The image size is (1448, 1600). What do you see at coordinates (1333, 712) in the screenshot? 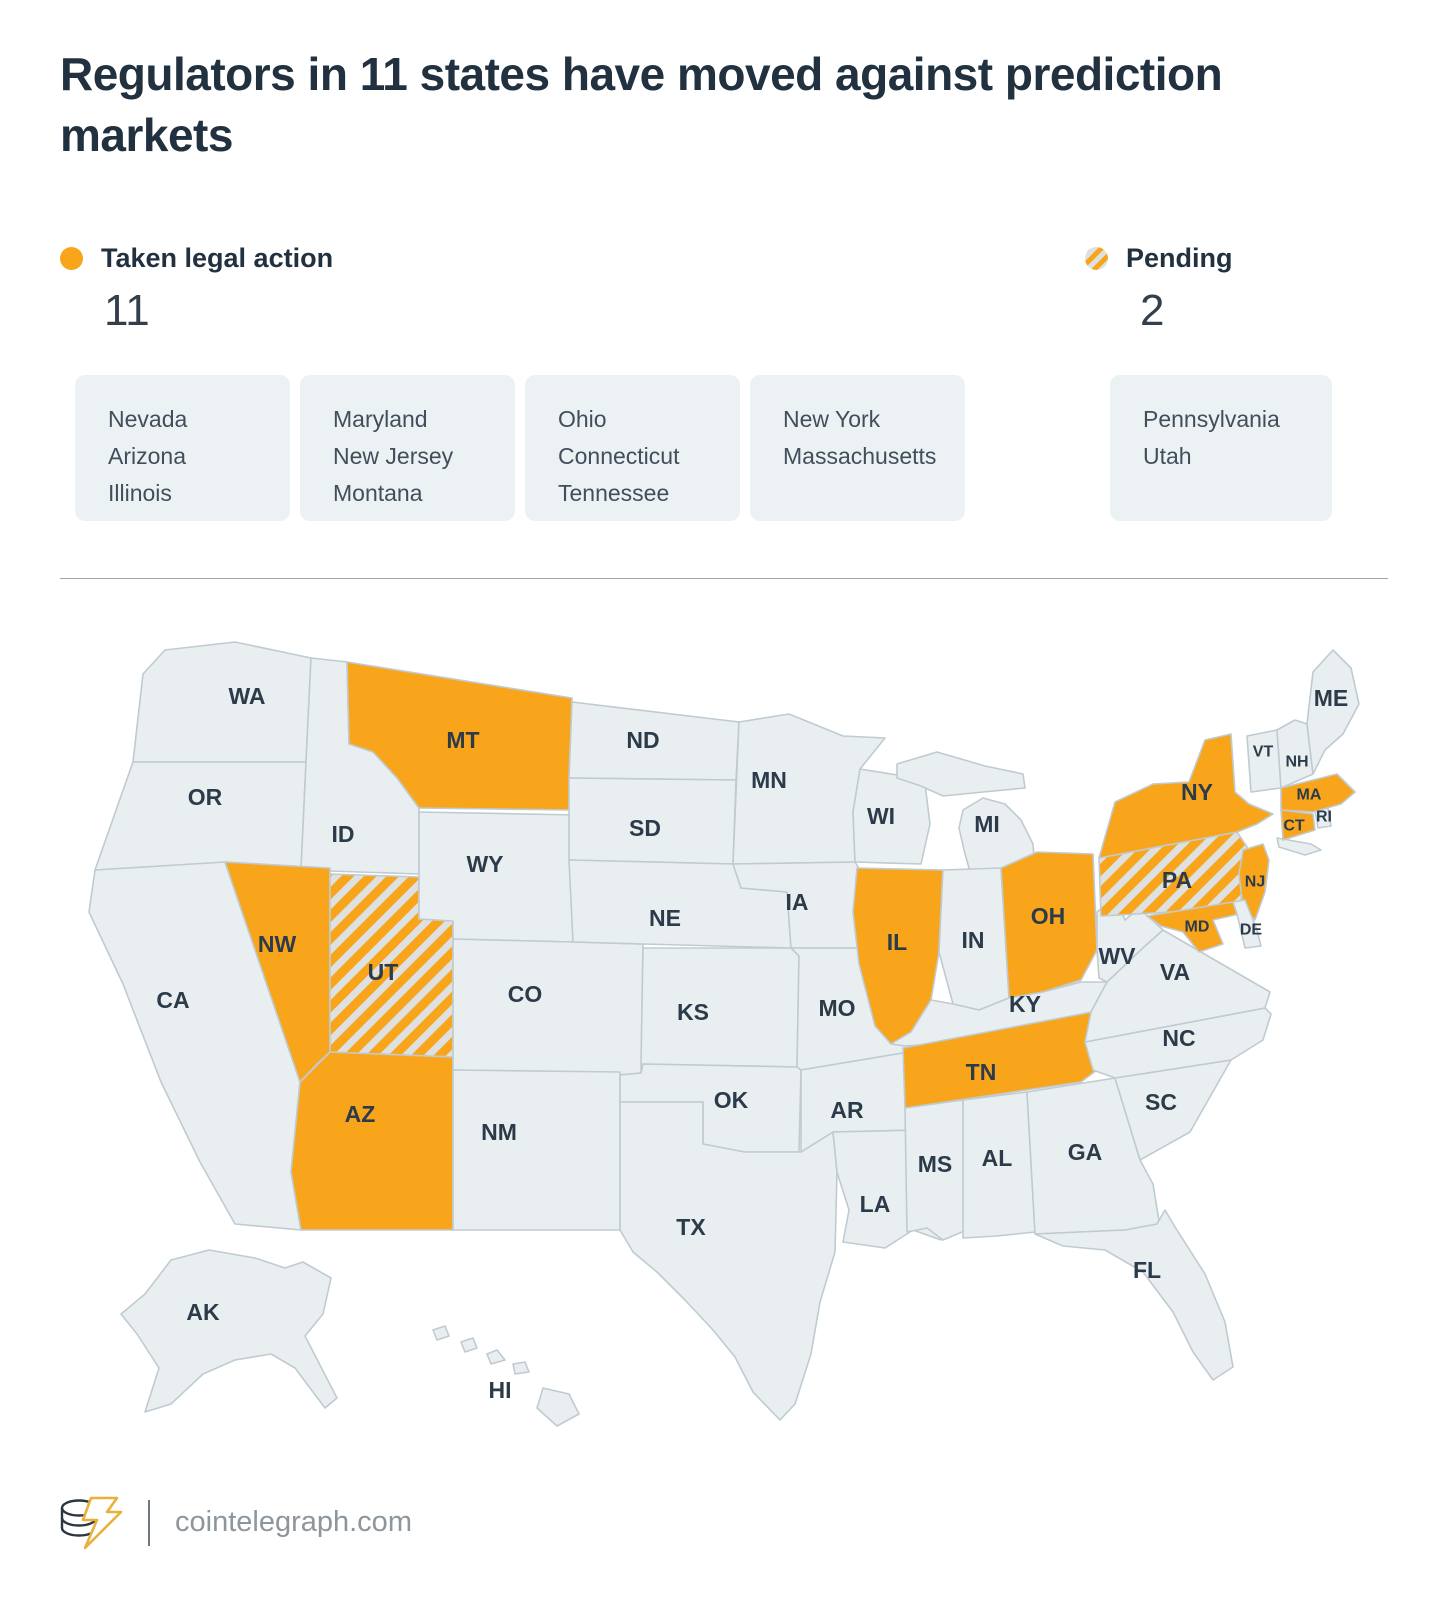
I see `state-me` at bounding box center [1333, 712].